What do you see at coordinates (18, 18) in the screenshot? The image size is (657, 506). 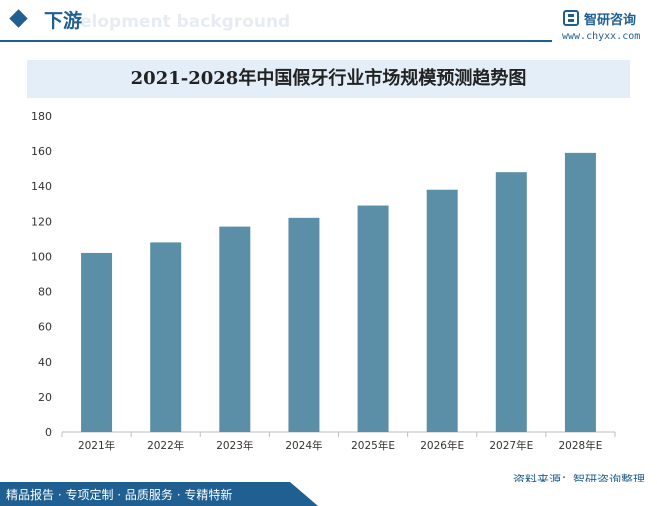 I see `diamond-icon` at bounding box center [18, 18].